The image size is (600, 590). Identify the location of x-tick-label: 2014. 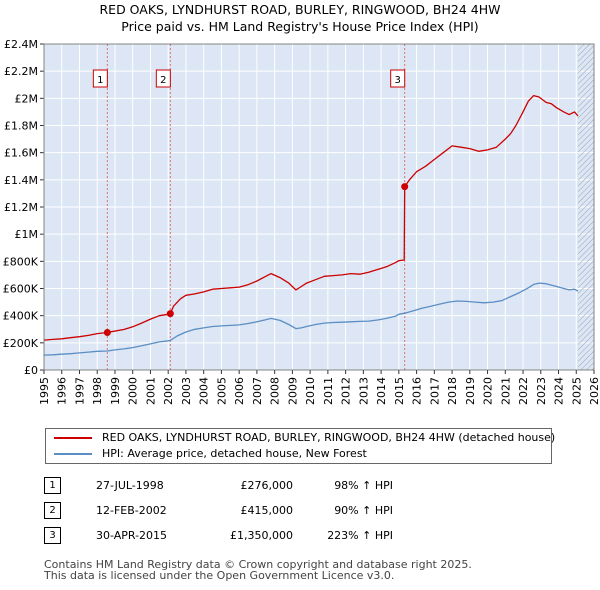
(381, 391).